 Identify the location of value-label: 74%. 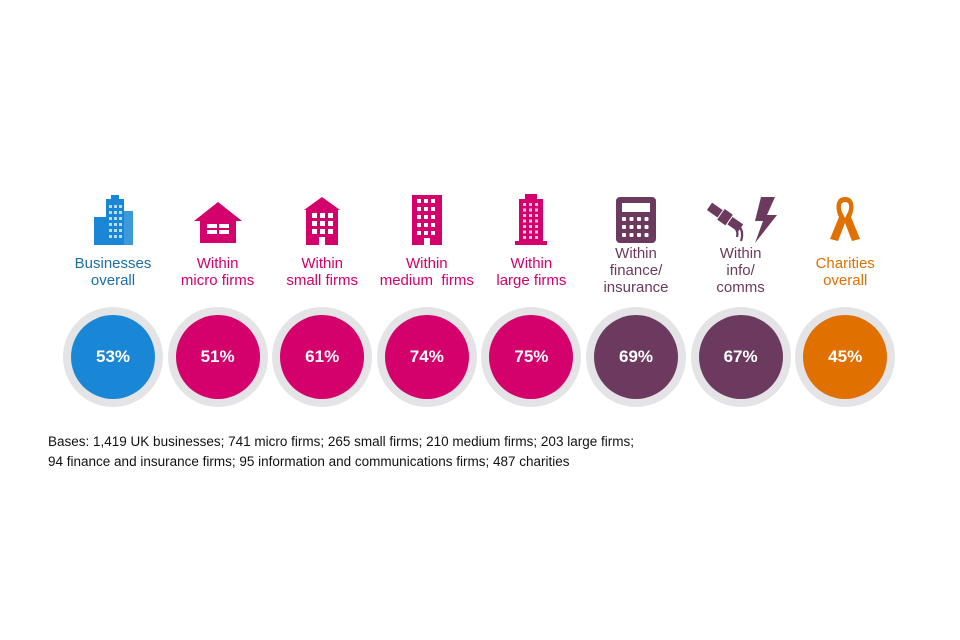
(426, 356).